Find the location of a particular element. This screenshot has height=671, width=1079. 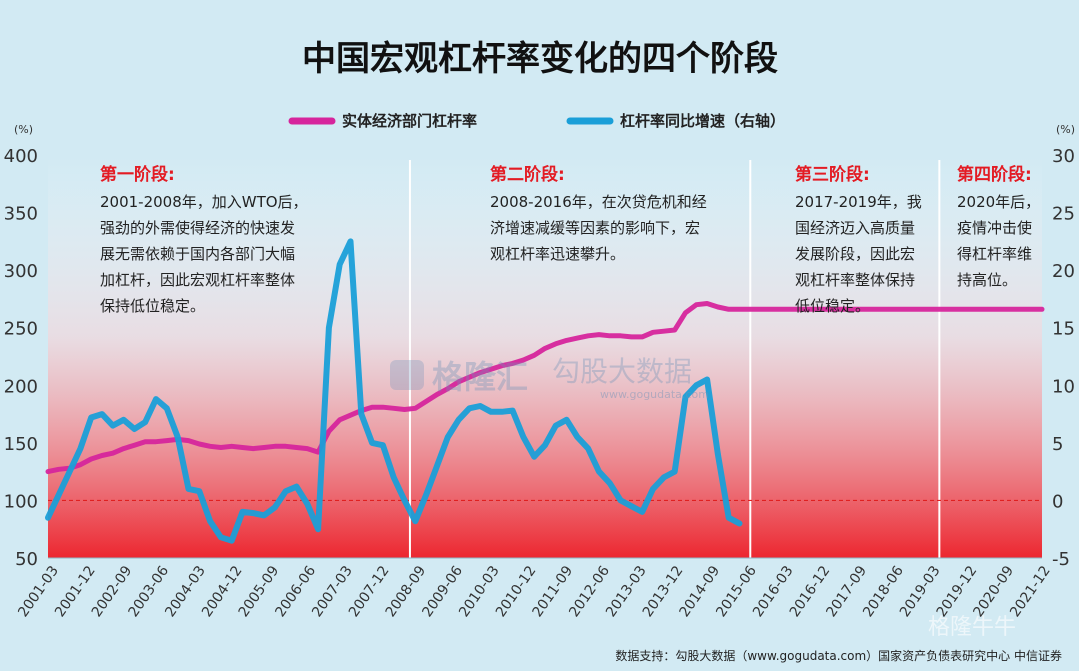

legend-label-2: 杠杆率同比增速（右轴） is located at coordinates (702, 121).